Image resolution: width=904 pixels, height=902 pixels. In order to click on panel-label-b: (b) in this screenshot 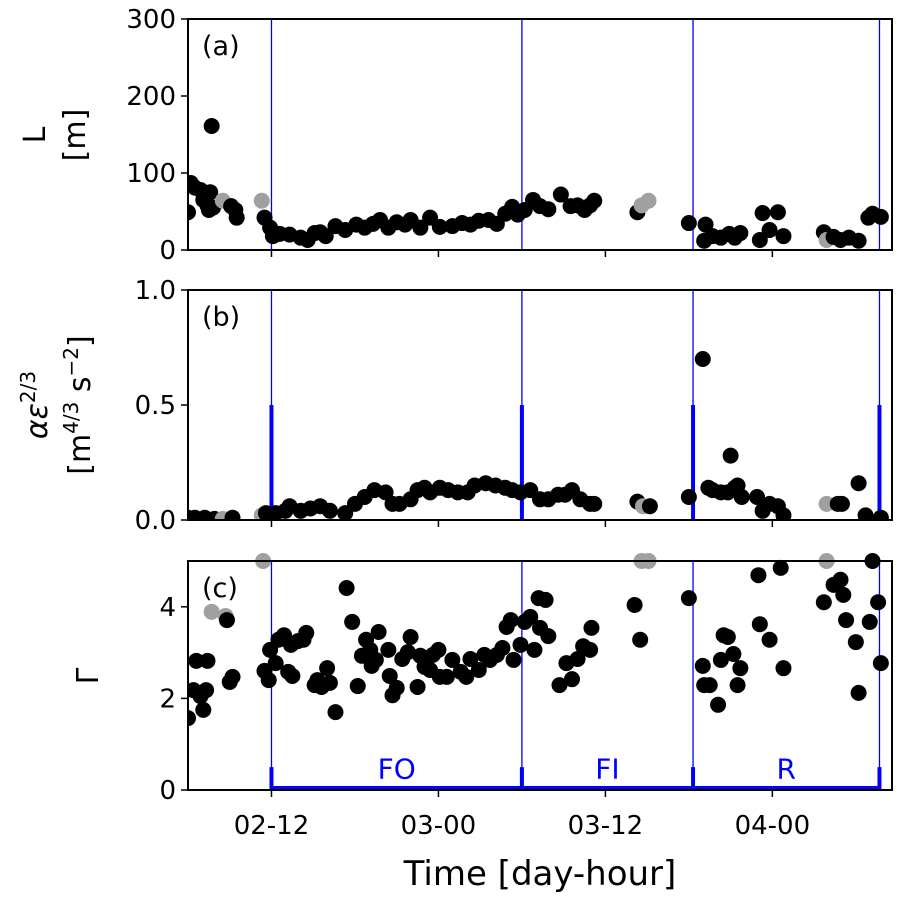, I will do `click(221, 317)`.